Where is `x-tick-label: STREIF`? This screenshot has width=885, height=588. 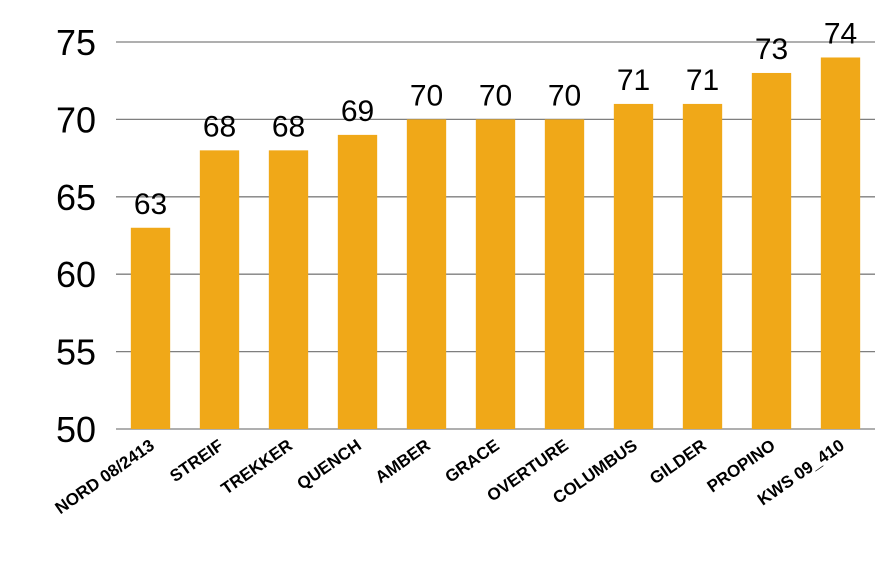 x-tick-label: STREIF is located at coordinates (196, 461).